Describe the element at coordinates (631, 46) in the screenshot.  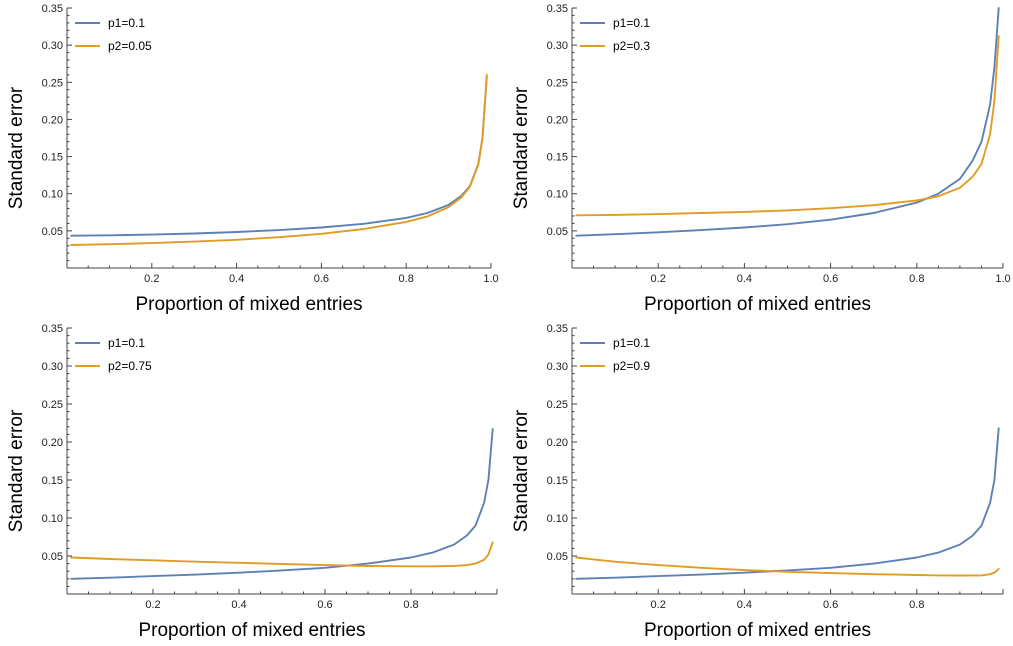
I see `legend-label: p2=0.3` at that location.